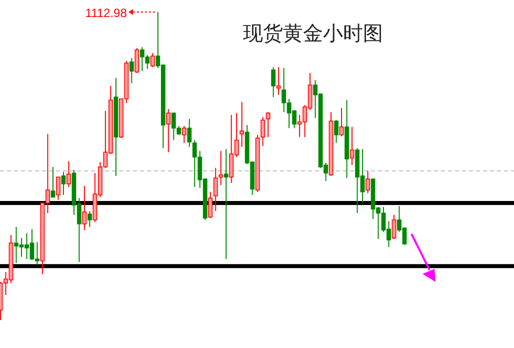 The width and height of the screenshot is (514, 348). Describe the element at coordinates (106, 13) in the screenshot. I see `annotation: 1112.98` at that location.